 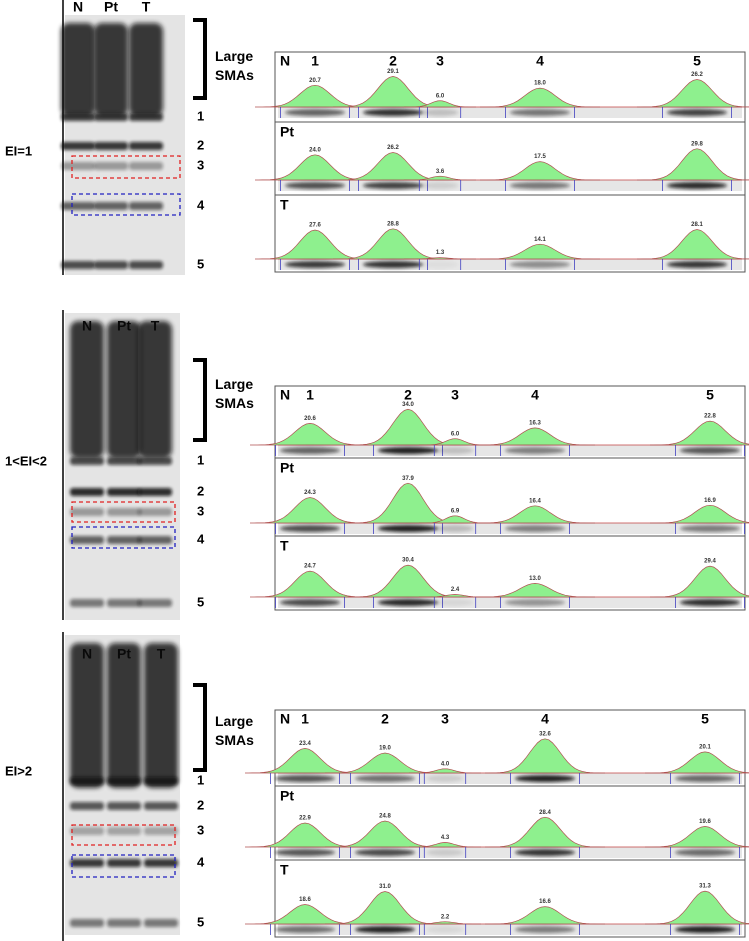 I want to click on peak-value: 20.6, so click(x=310, y=419).